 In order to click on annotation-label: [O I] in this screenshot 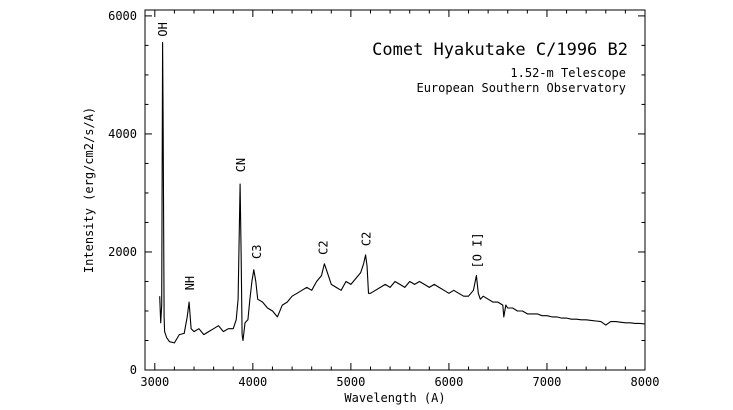, I will do `click(477, 250)`.